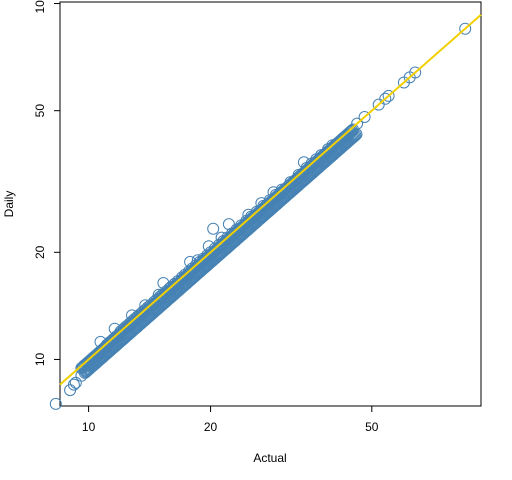  What do you see at coordinates (40, 111) in the screenshot?
I see `y-tick-label: 50` at bounding box center [40, 111].